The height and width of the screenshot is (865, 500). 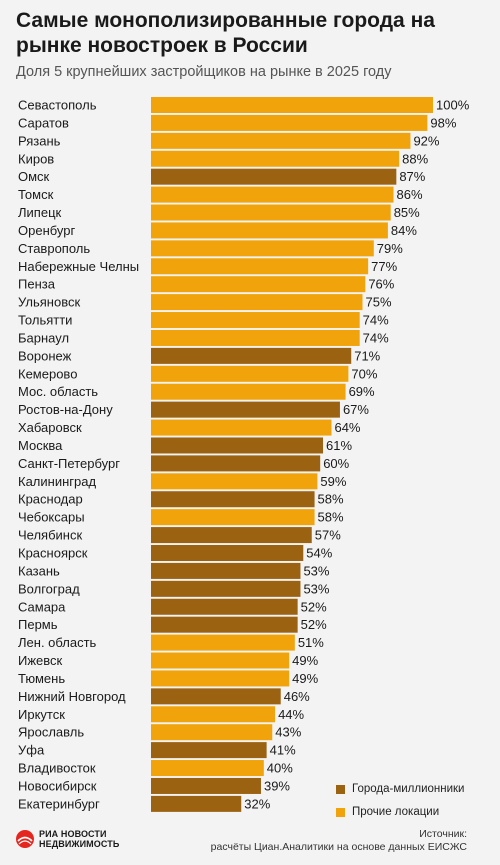 What do you see at coordinates (51, 732) in the screenshot?
I see `category-label: Ярославль` at bounding box center [51, 732].